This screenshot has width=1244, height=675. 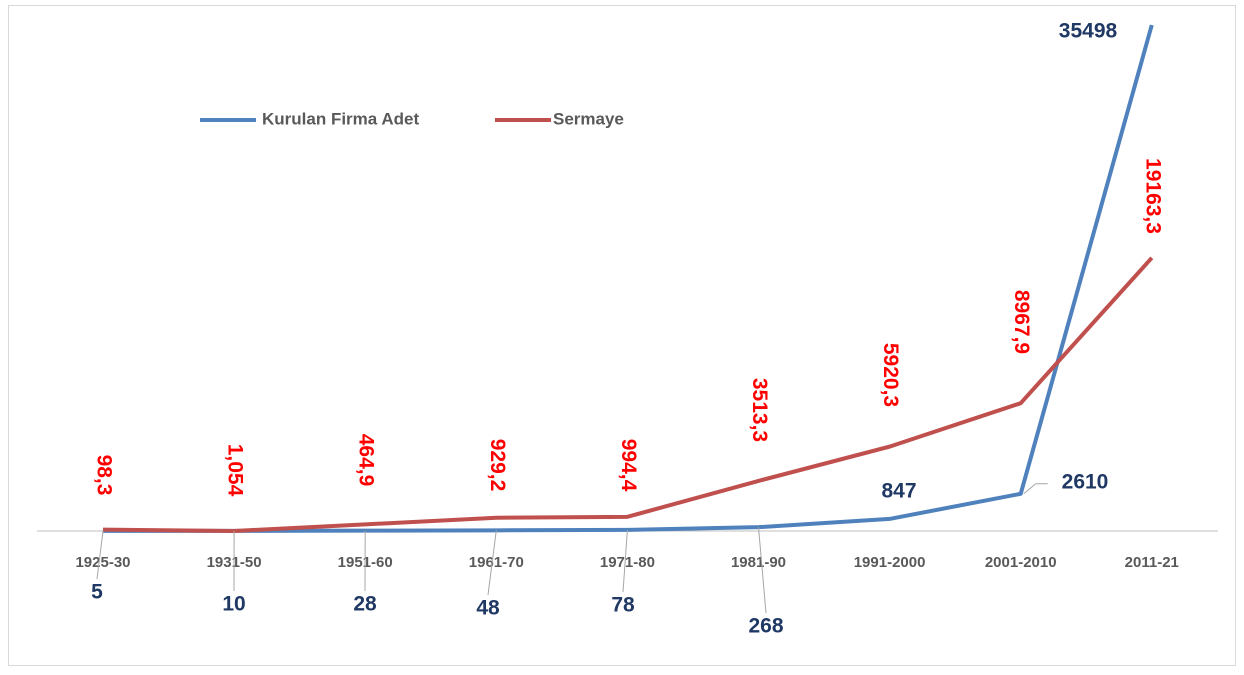 What do you see at coordinates (1088, 31) in the screenshot?
I see `data-label: 35498` at bounding box center [1088, 31].